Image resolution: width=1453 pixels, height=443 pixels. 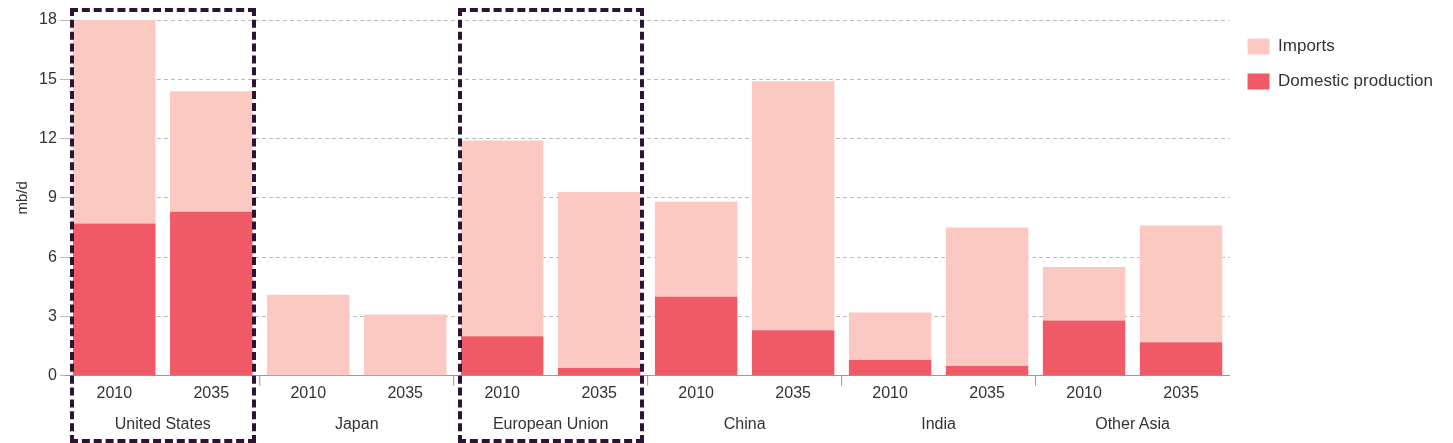 I want to click on text: European Union, so click(x=550, y=424).